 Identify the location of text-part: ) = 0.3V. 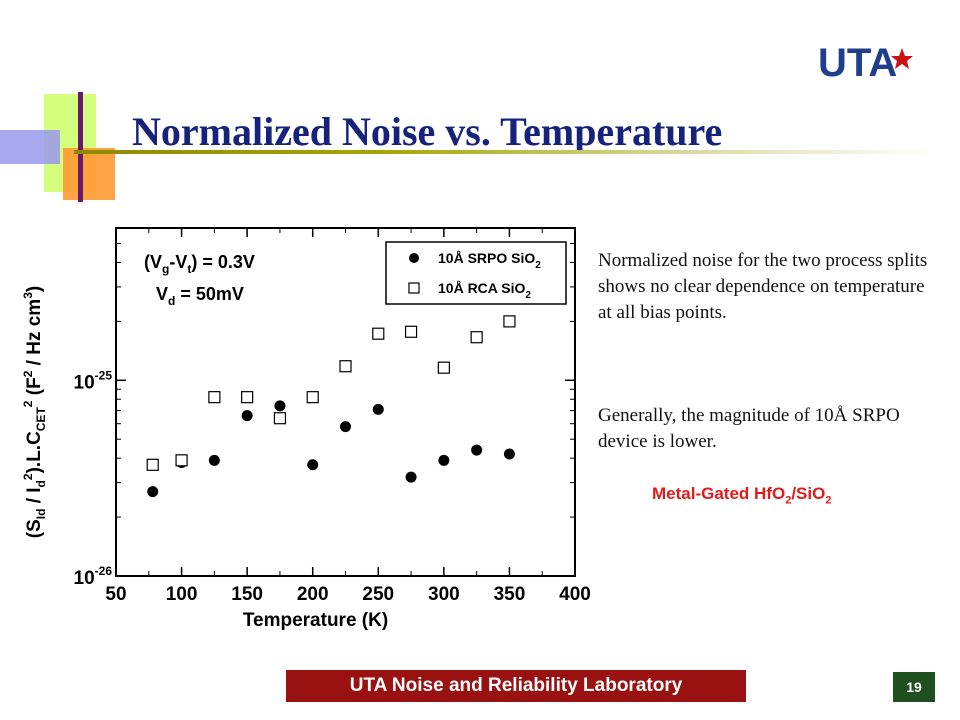
(223, 262).